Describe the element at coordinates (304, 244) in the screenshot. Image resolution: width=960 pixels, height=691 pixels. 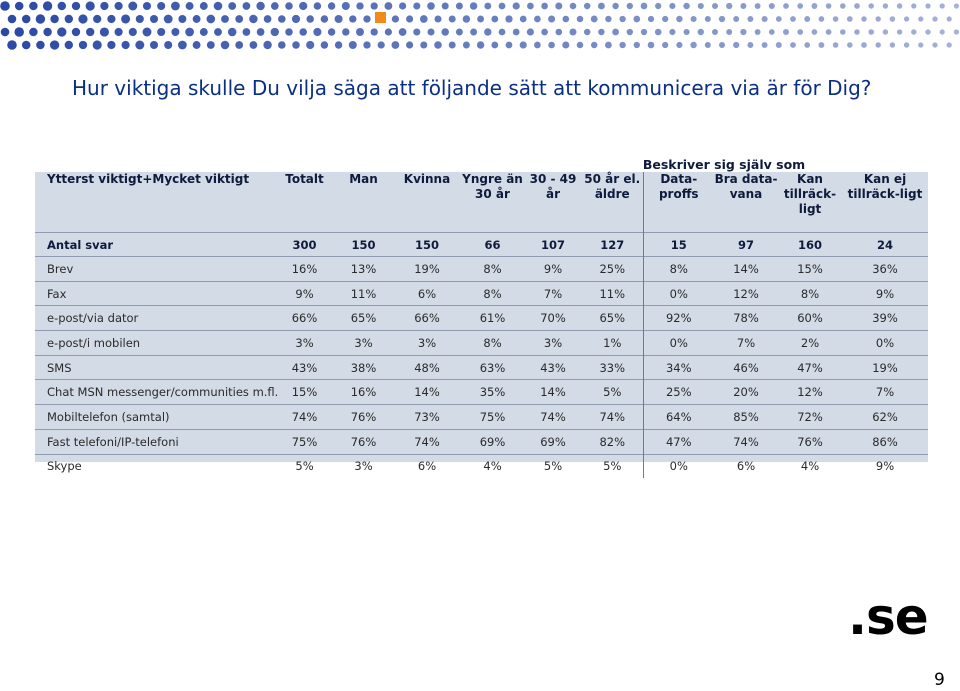
I see `count-cell: 300` at that location.